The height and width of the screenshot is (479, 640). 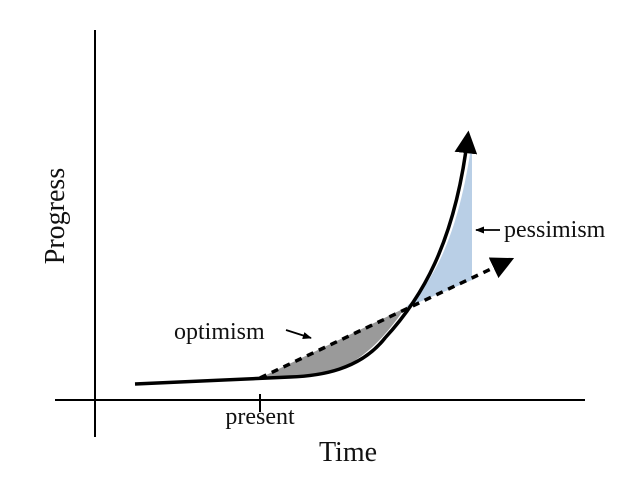 I want to click on x-axis-label: Time, so click(x=348, y=452).